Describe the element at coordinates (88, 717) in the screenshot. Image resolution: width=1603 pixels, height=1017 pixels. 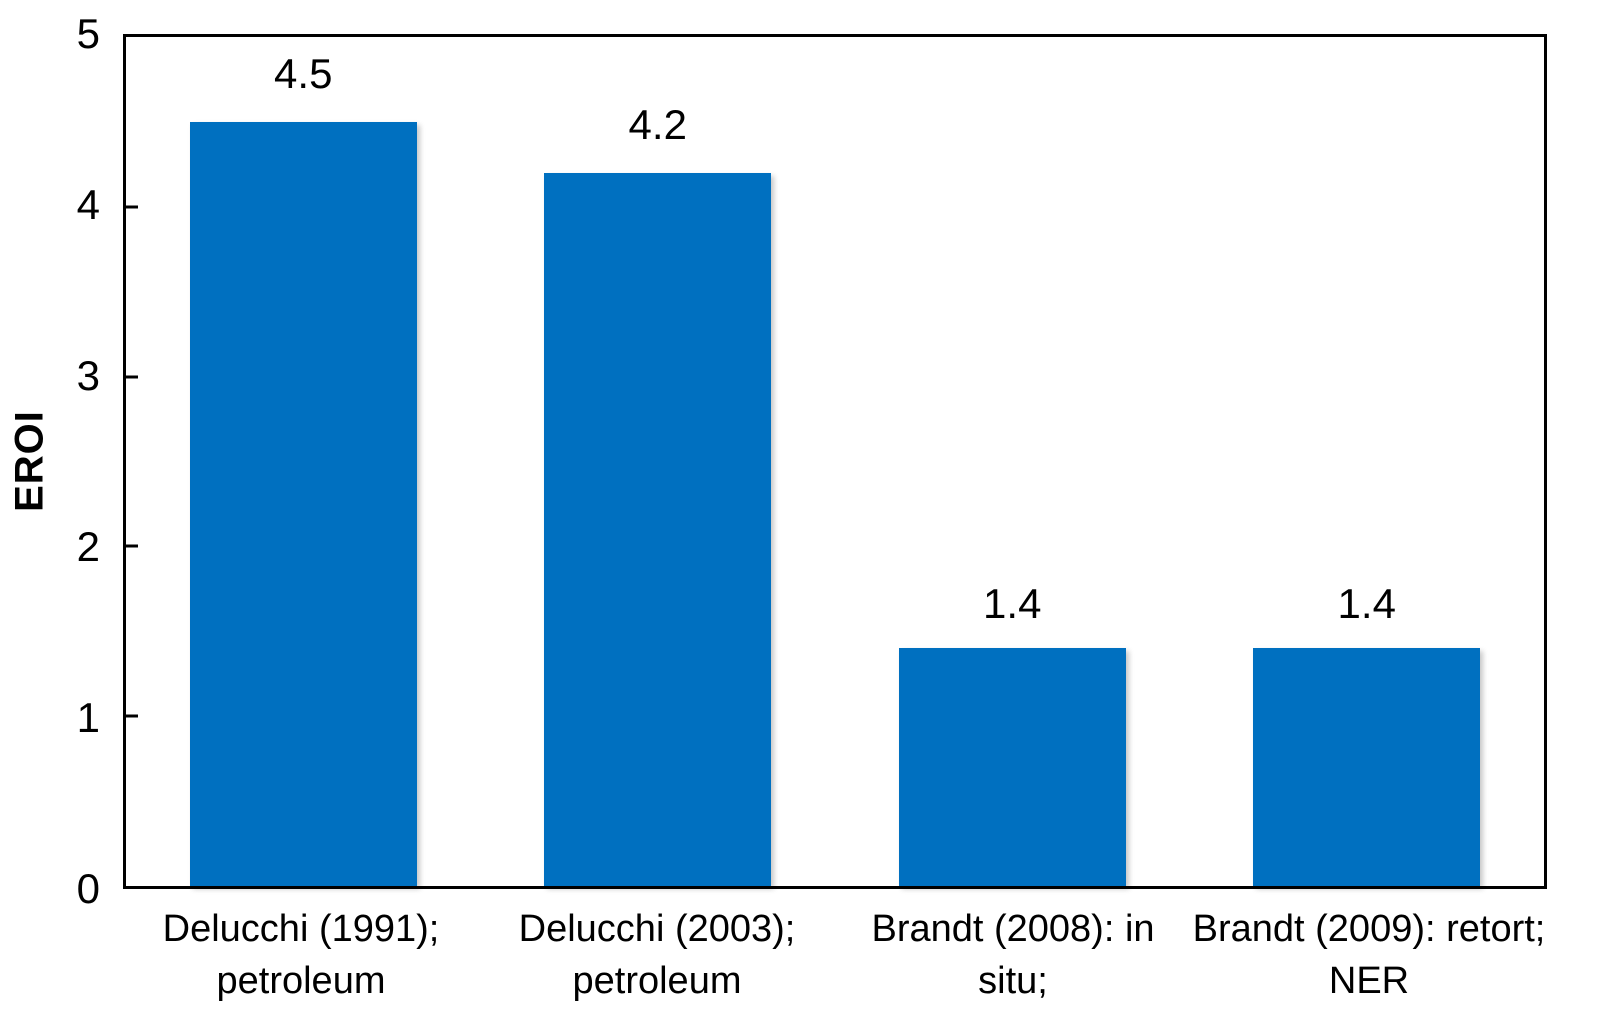
I see `y-tick-label: 1` at that location.